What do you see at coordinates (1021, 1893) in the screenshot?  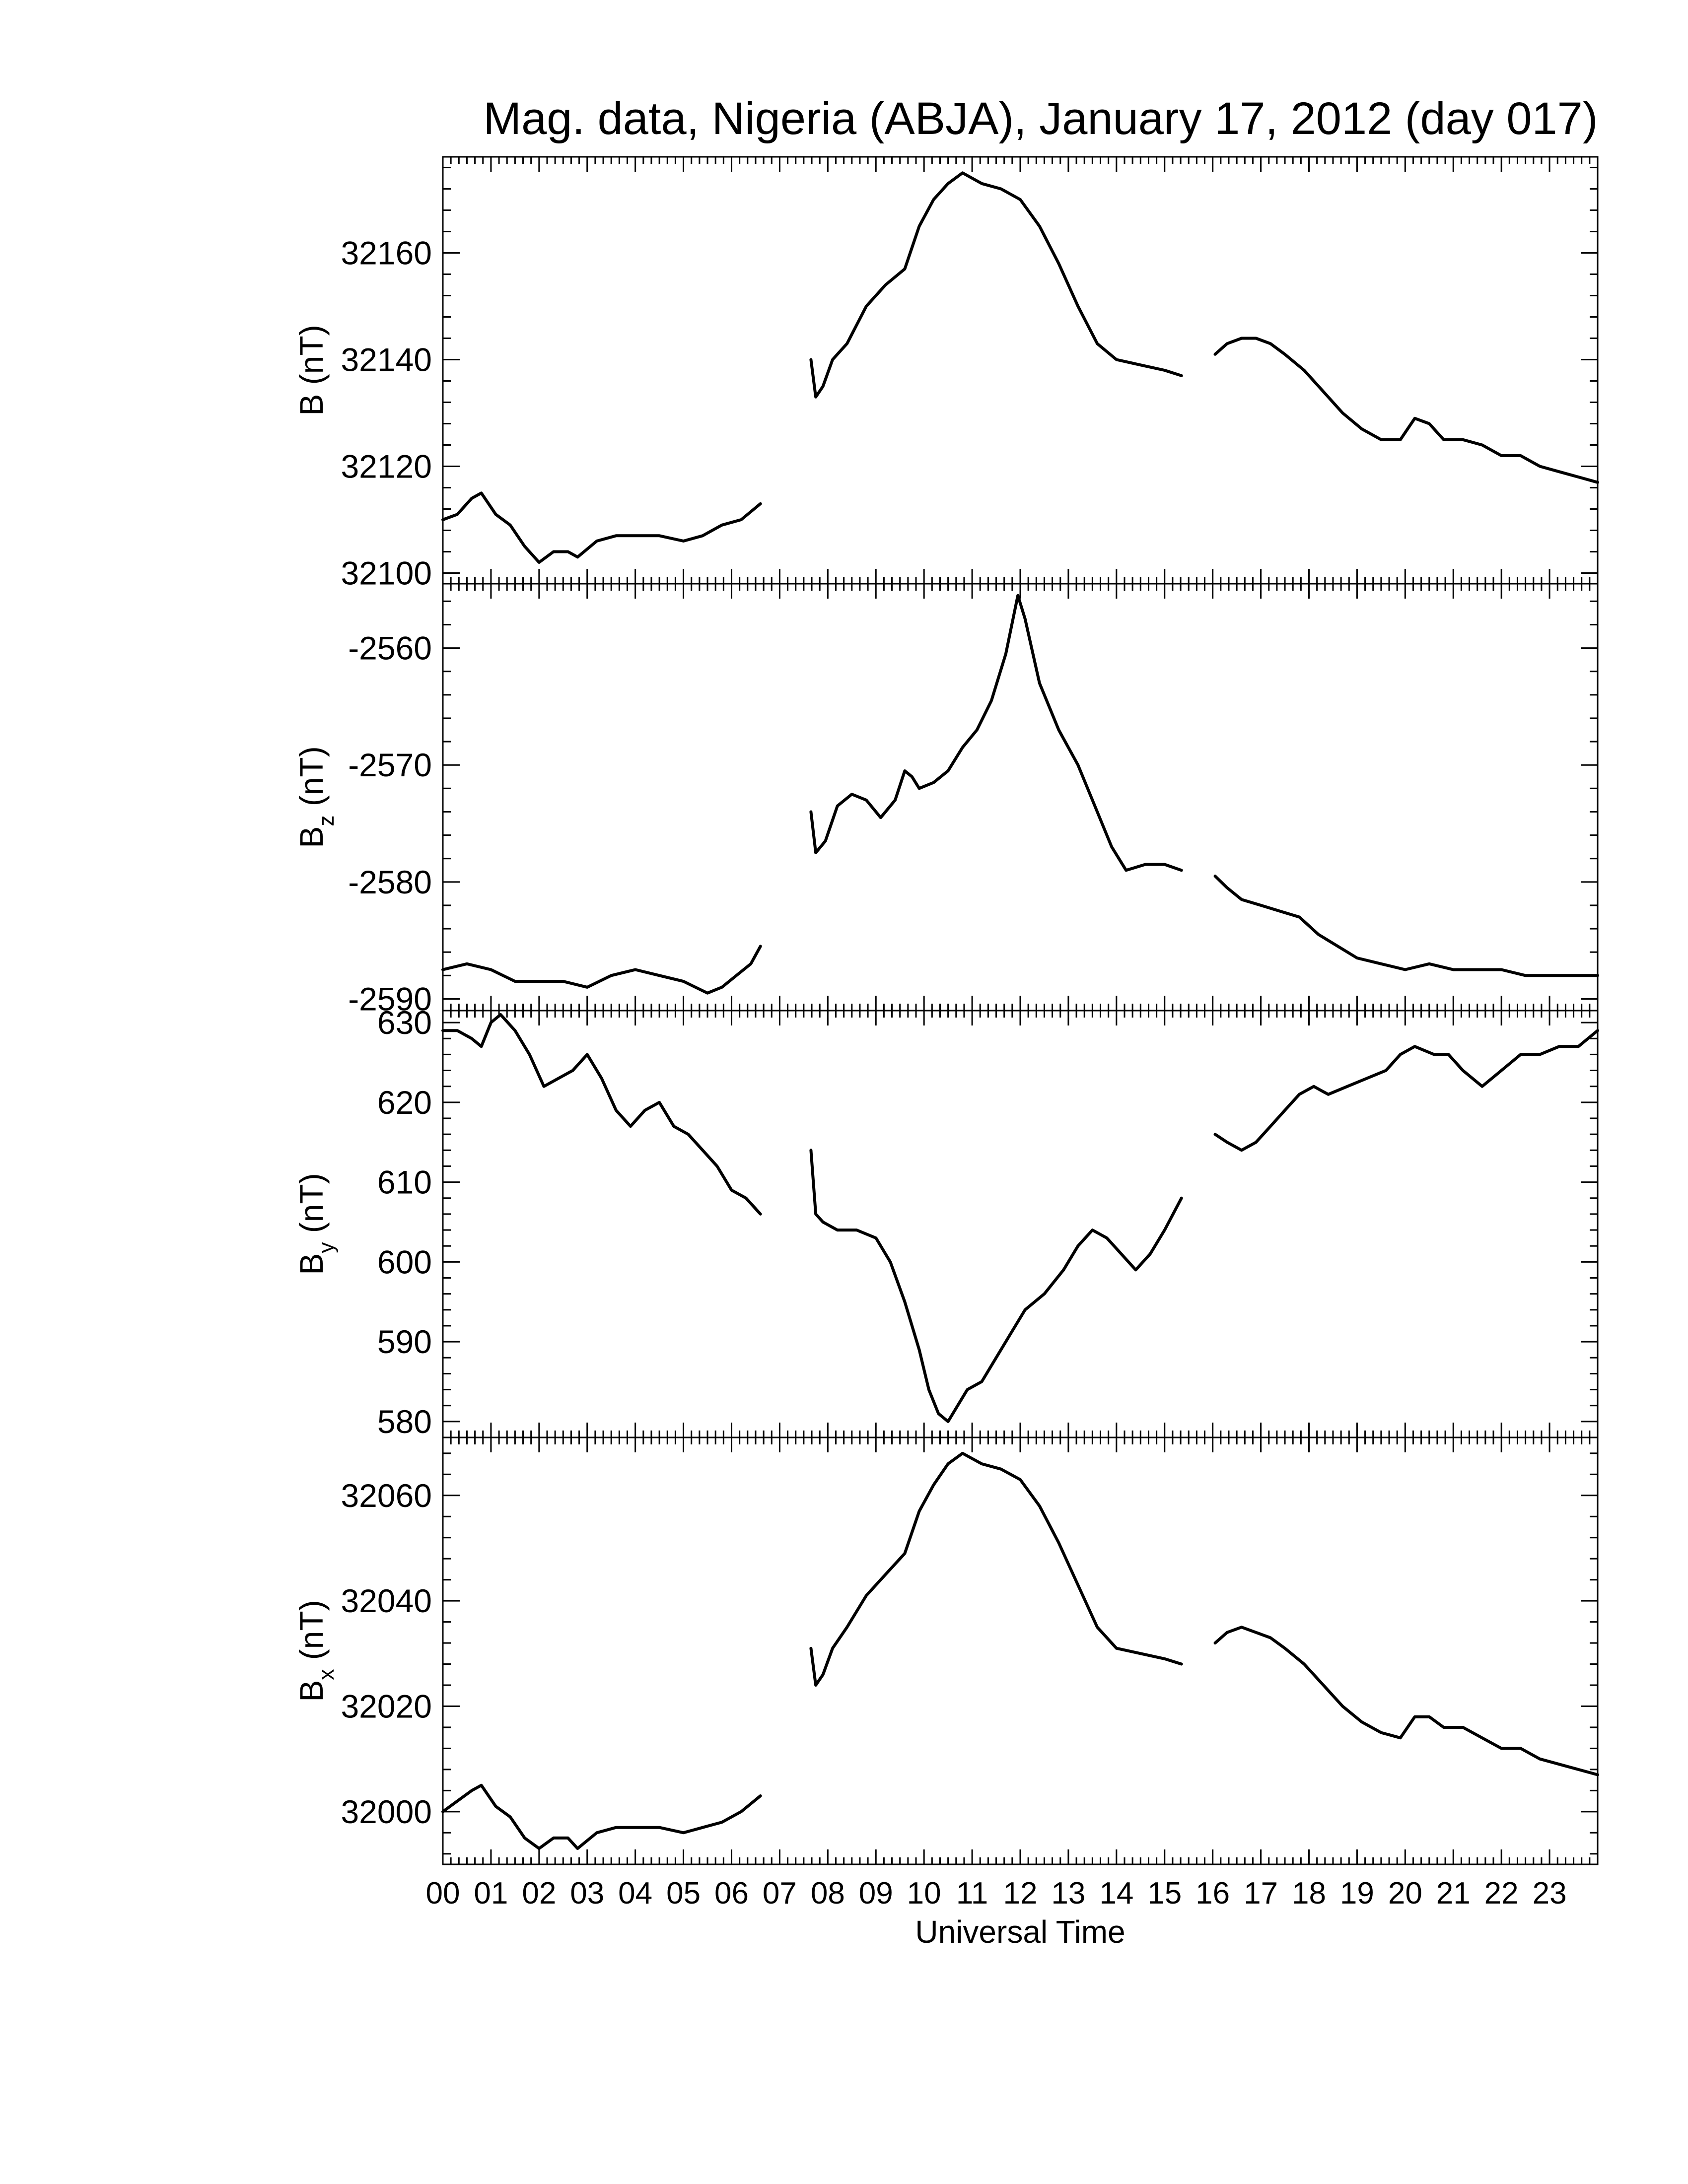 I see `x-tick-label: 12` at bounding box center [1021, 1893].